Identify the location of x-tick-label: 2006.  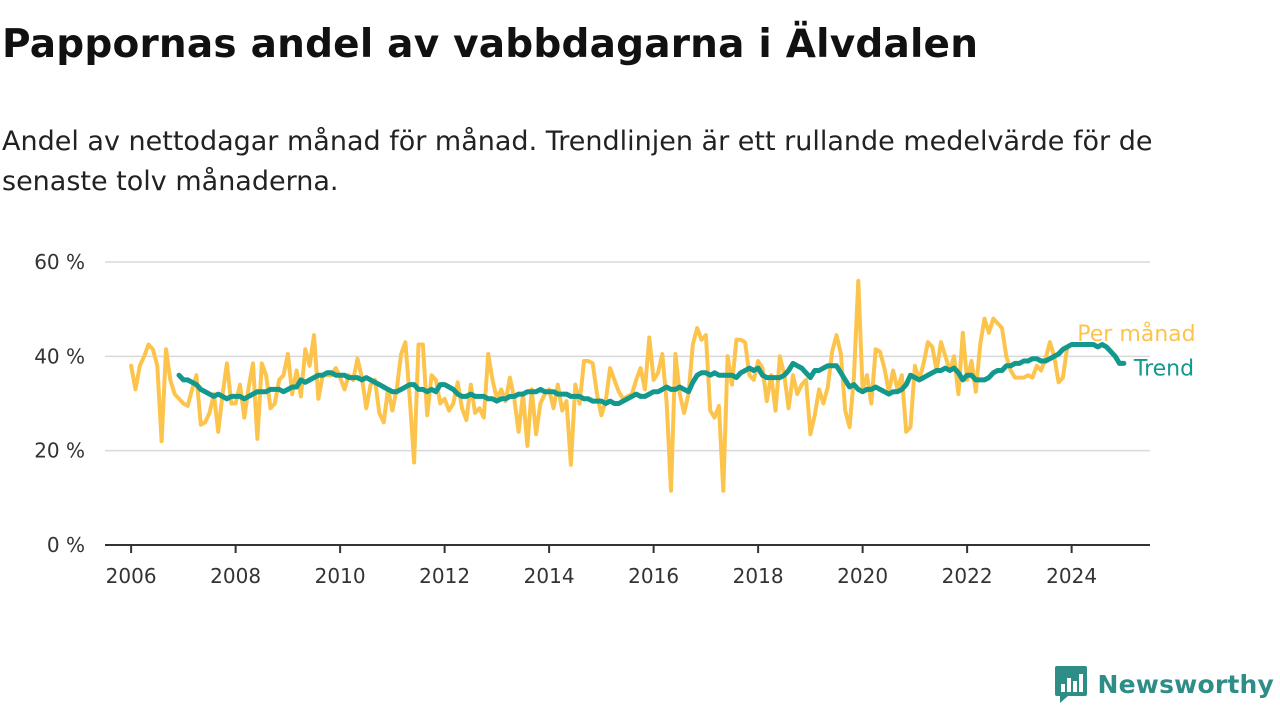
(131, 576).